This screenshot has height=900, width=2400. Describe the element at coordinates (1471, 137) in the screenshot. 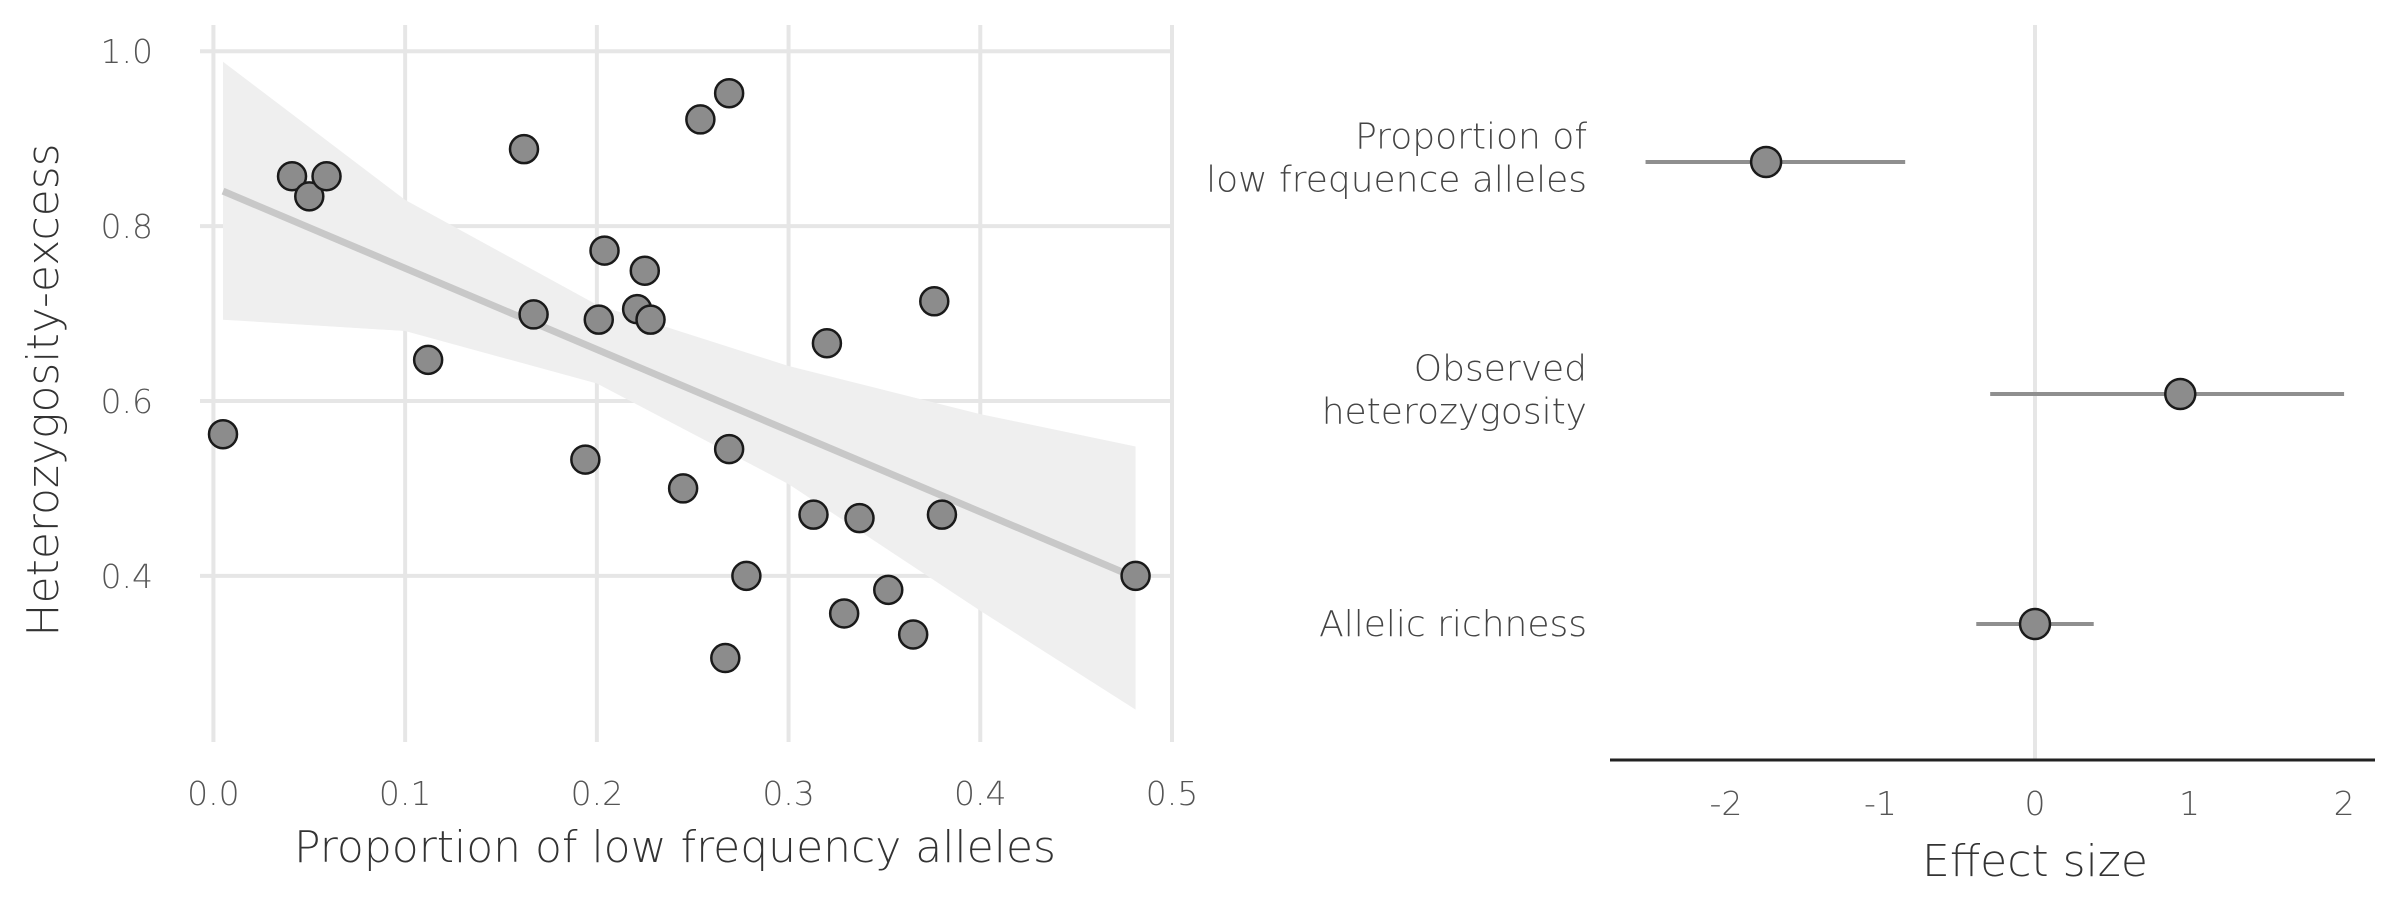

I see `predictor-label: Proportion of` at that location.